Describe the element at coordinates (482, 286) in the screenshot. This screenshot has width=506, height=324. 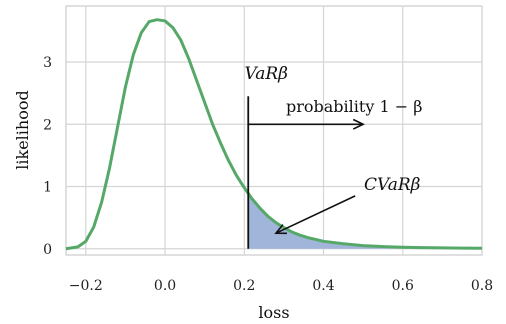
I see `x-tick-label: 0.8` at that location.